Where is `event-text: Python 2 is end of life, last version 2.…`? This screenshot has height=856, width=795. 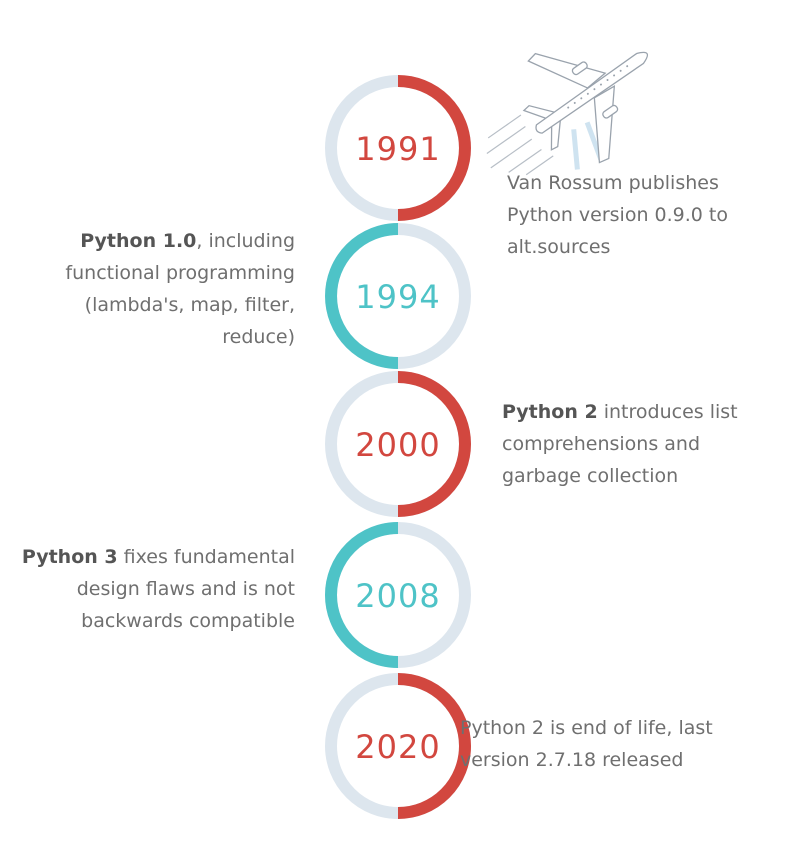
event-text: Python 2 is end of life, last version 2.… is located at coordinates (586, 744).